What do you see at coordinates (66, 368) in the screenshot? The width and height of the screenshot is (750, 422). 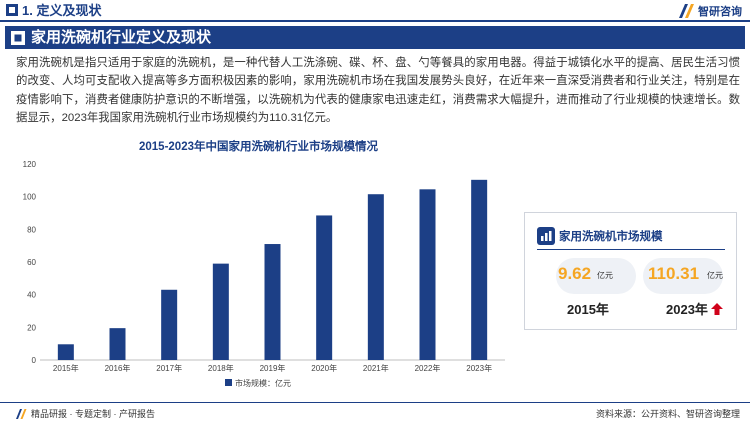 I see `x-tick-label: 2015年` at bounding box center [66, 368].